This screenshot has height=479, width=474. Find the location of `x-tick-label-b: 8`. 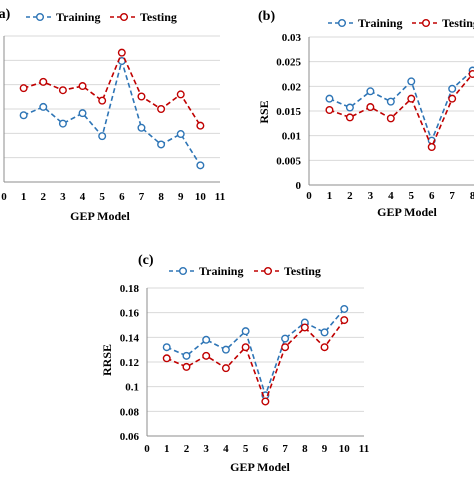

x-tick-label-b: 8 is located at coordinates (472, 196).